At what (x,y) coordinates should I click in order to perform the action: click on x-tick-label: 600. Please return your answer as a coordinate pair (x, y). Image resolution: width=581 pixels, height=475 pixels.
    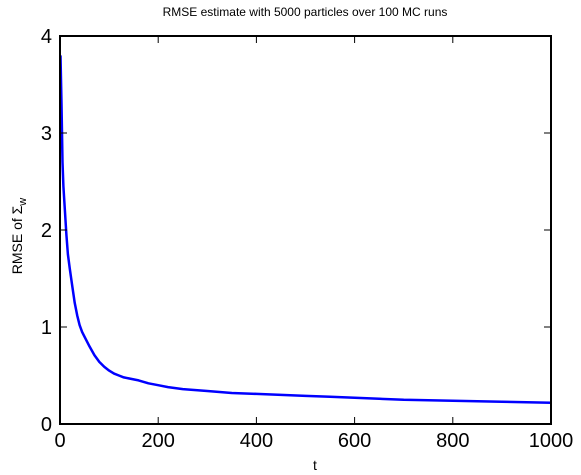
    Looking at the image, I should click on (354, 441).